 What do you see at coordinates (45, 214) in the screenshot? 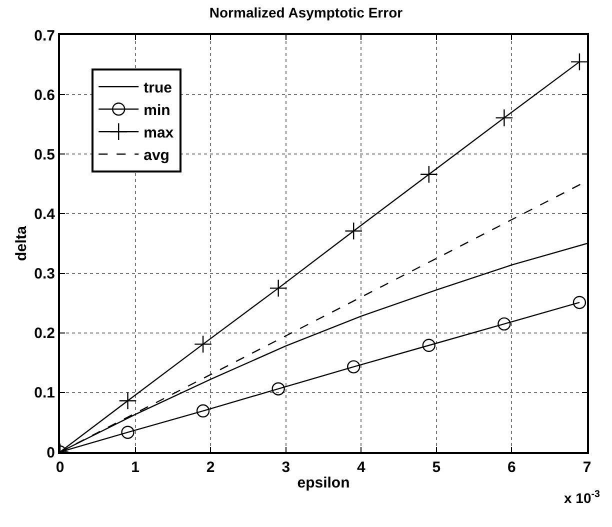
I see `y-tick-label: 0.4` at bounding box center [45, 214].